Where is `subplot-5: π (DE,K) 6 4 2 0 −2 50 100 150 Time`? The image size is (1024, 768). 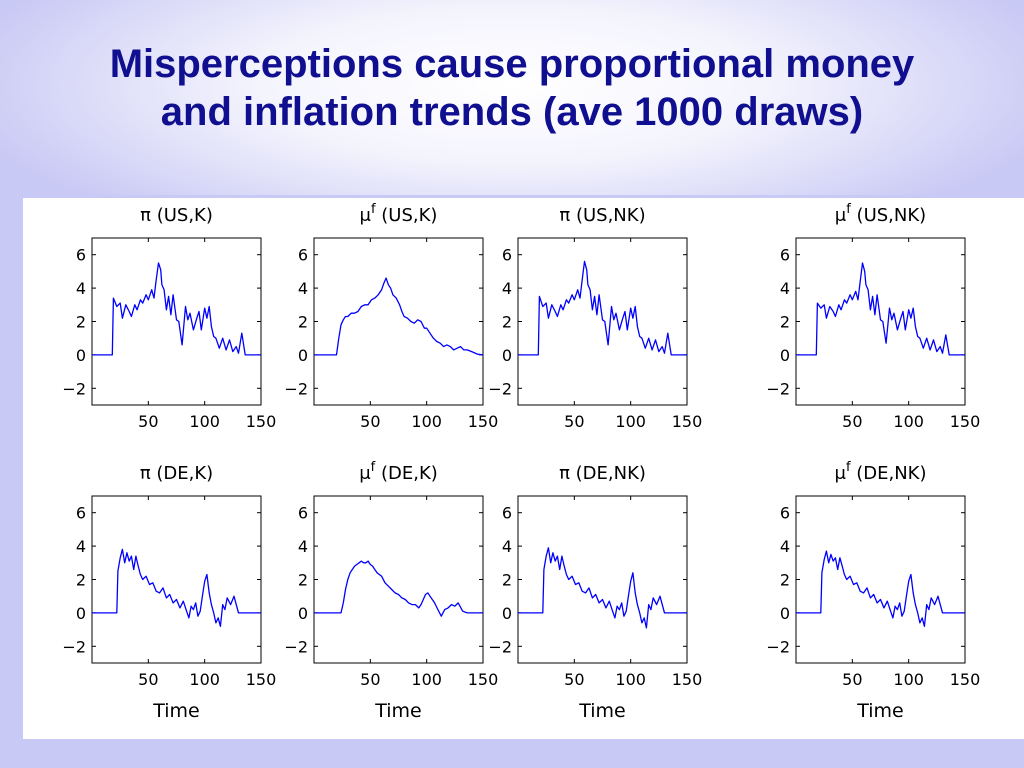 subplot-5: π (DE,K) 6 4 2 0 −2 50 100 150 Time is located at coordinates (169, 592).